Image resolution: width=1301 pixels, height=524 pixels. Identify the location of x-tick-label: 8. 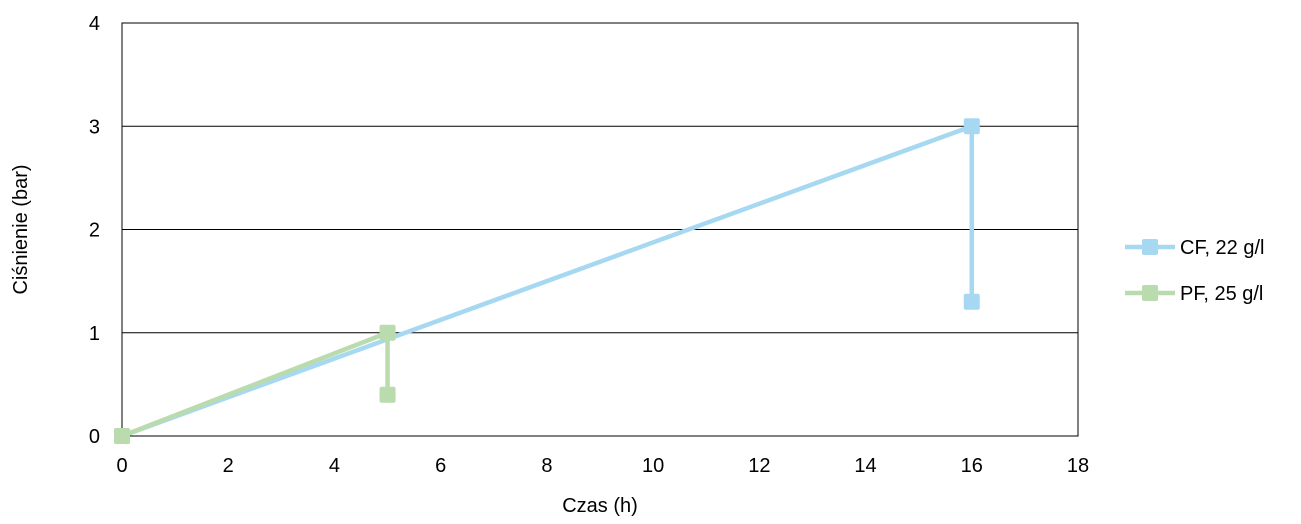
(546, 466).